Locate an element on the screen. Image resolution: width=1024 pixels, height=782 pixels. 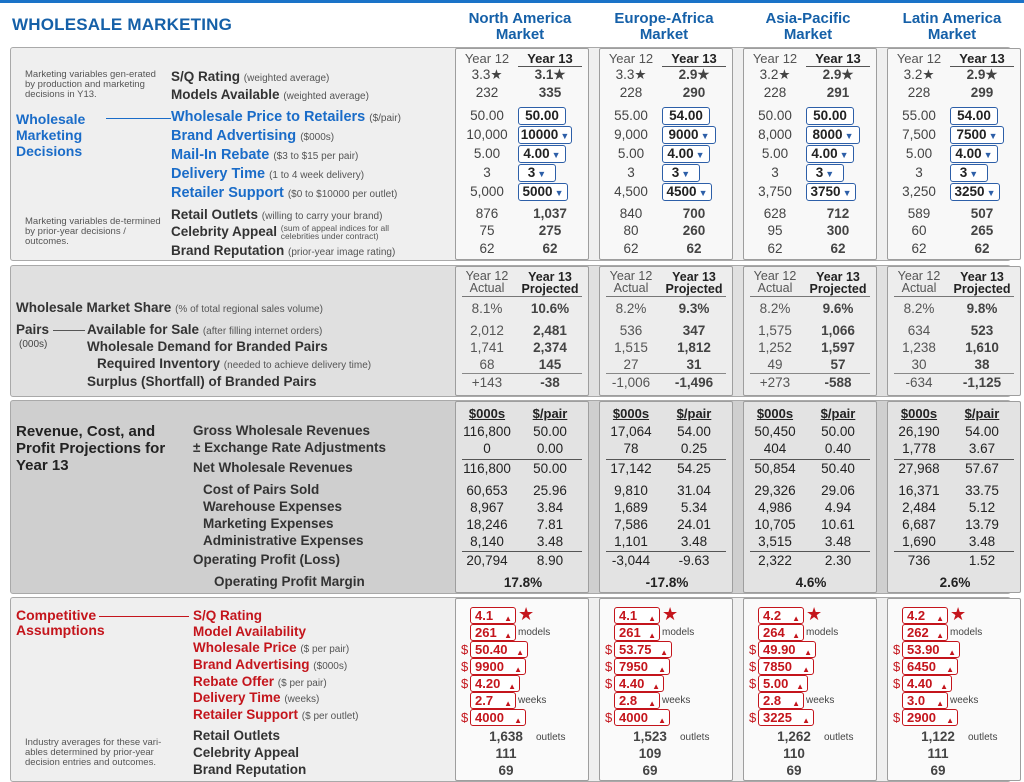
s1-support-input: 3250 ▼ is located at coordinates (975, 192).